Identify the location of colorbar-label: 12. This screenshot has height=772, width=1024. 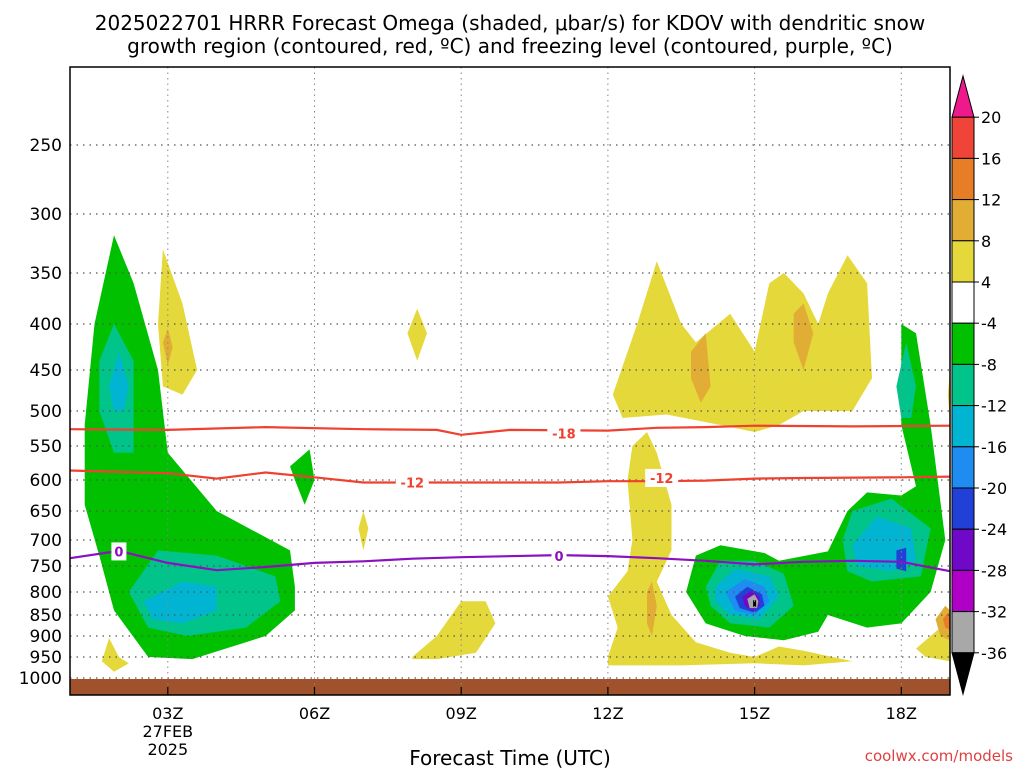
(991, 200).